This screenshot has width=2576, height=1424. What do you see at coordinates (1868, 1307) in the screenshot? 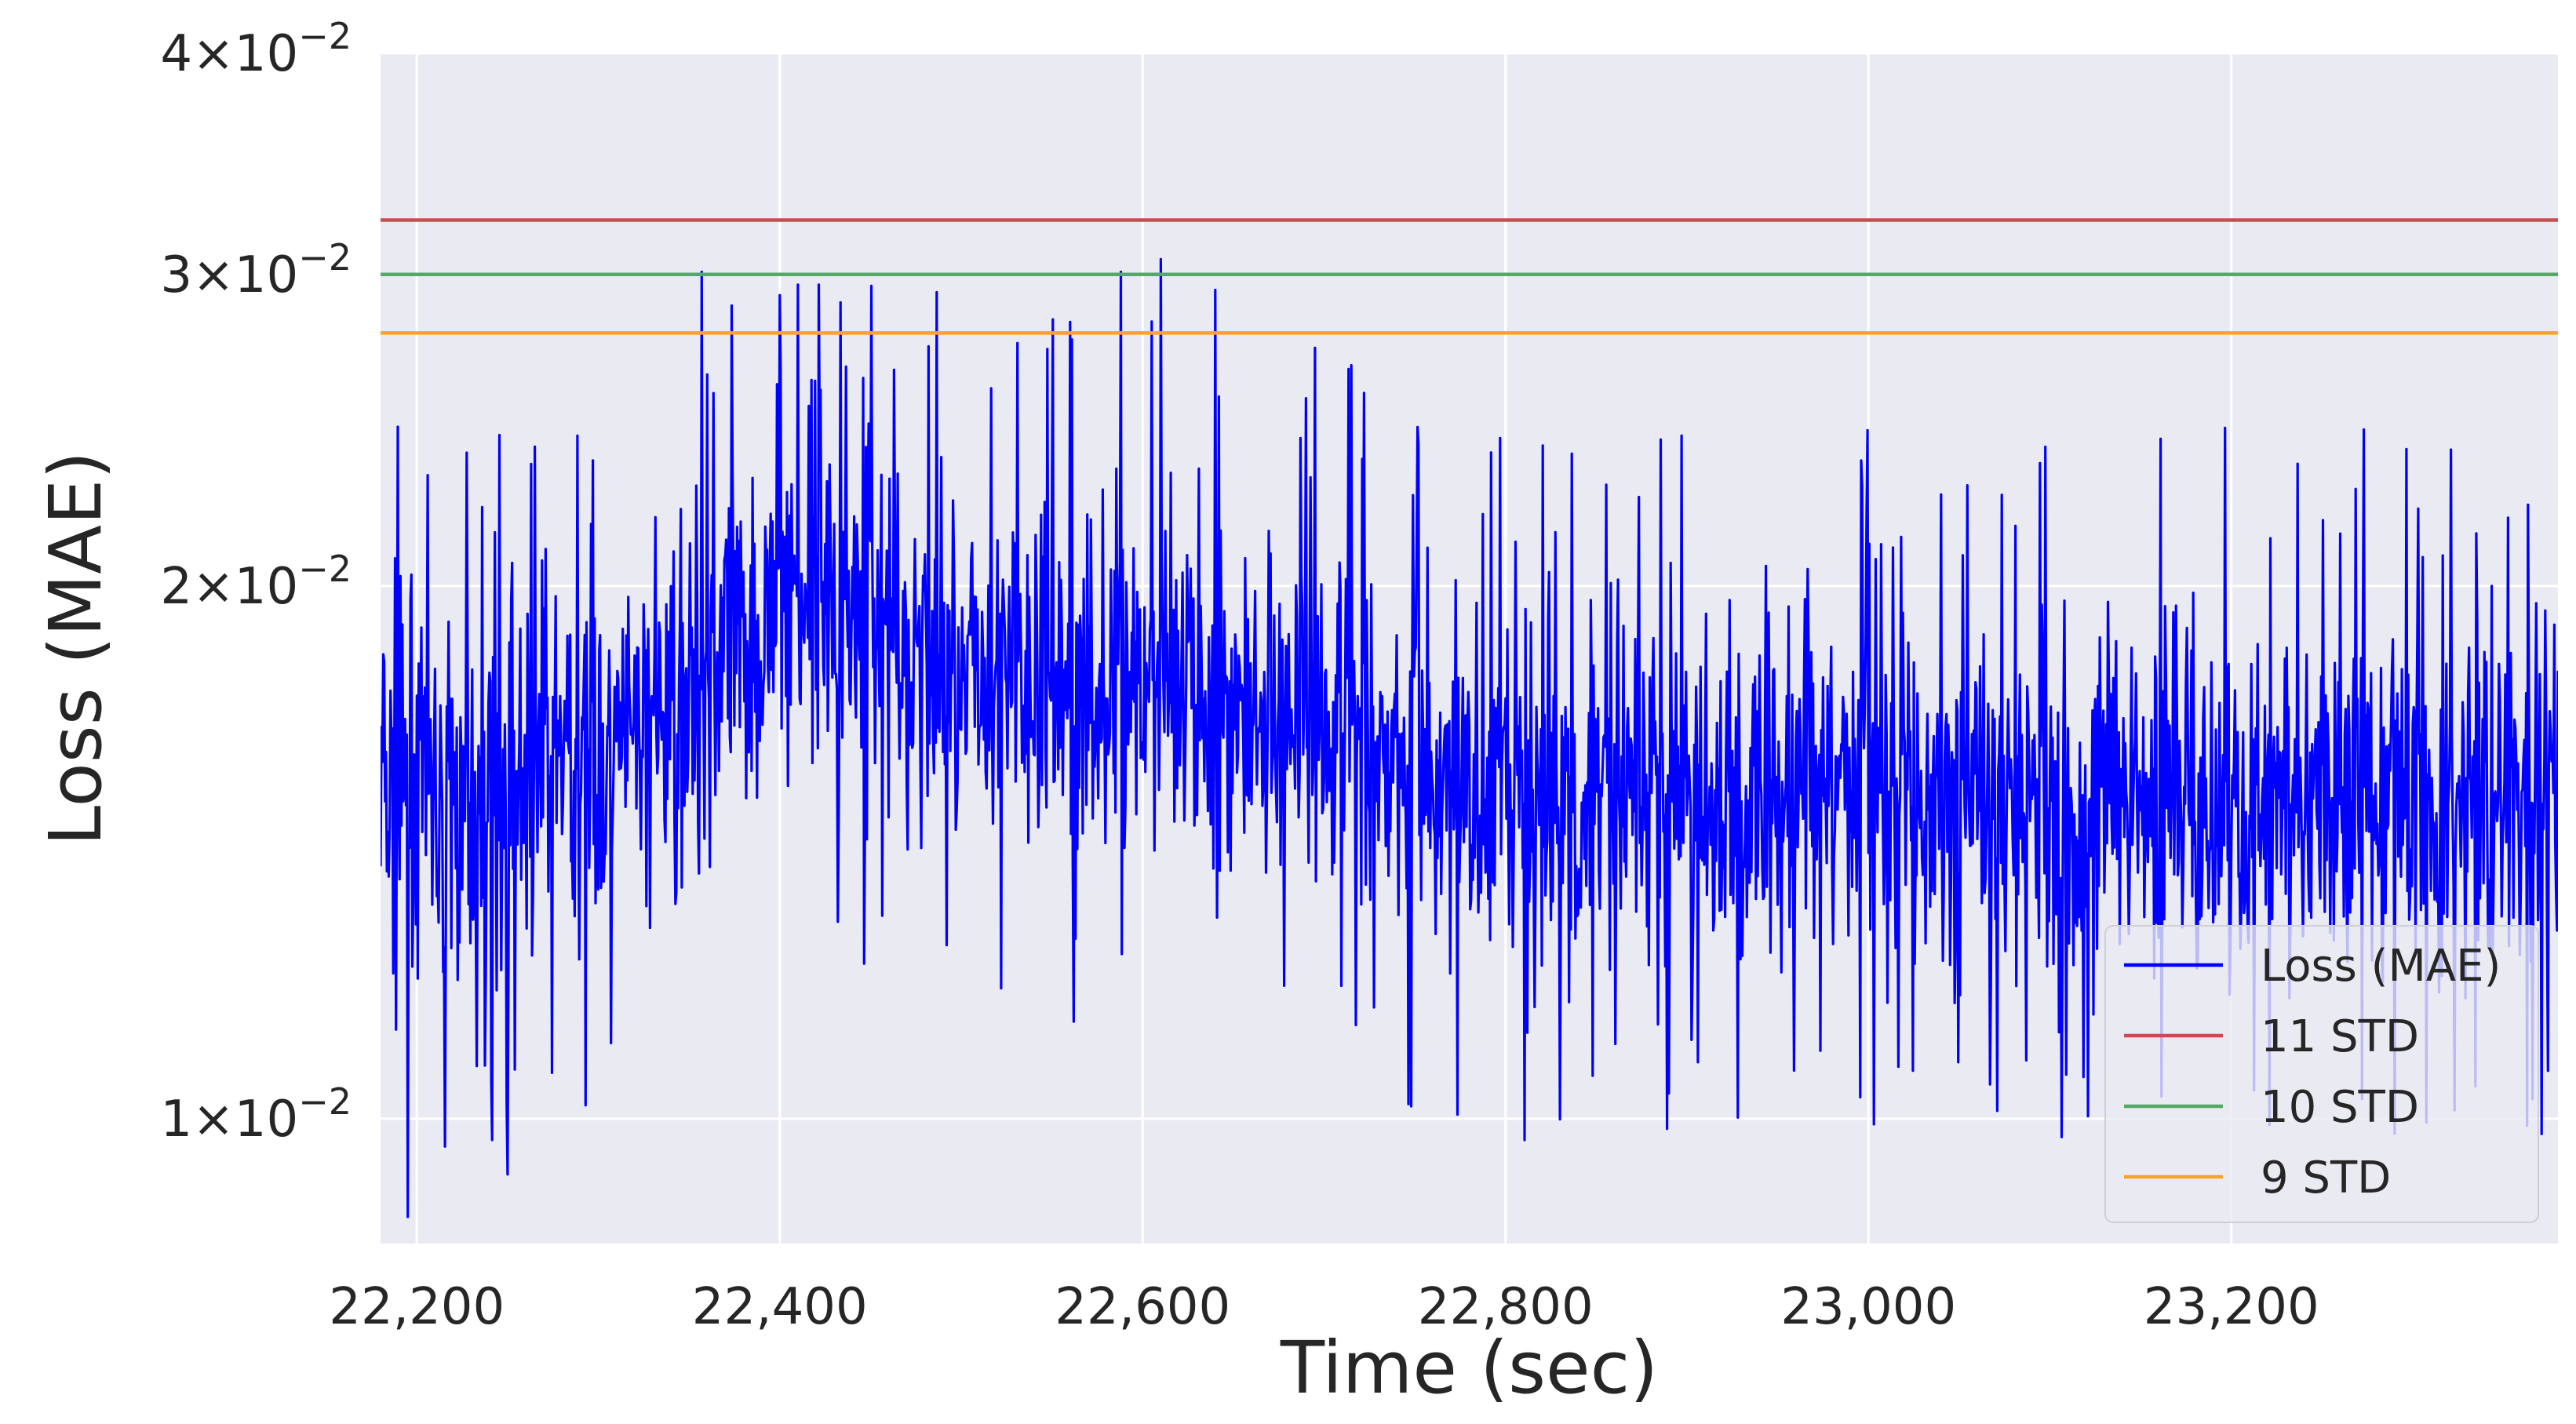
I see `x-tick-label: 23,000` at bounding box center [1868, 1307].